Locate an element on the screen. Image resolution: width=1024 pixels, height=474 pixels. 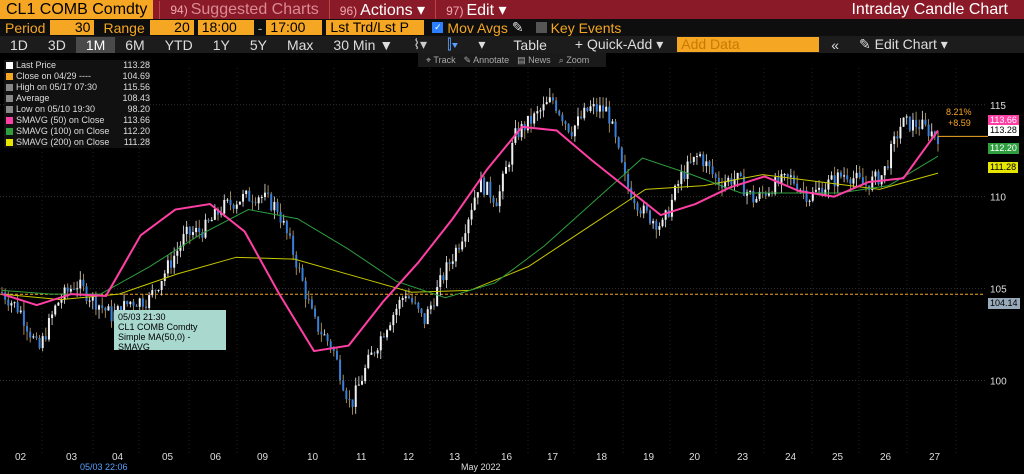
suggested-charts-menu: 94) Suggested Charts is located at coordinates (243, 9).